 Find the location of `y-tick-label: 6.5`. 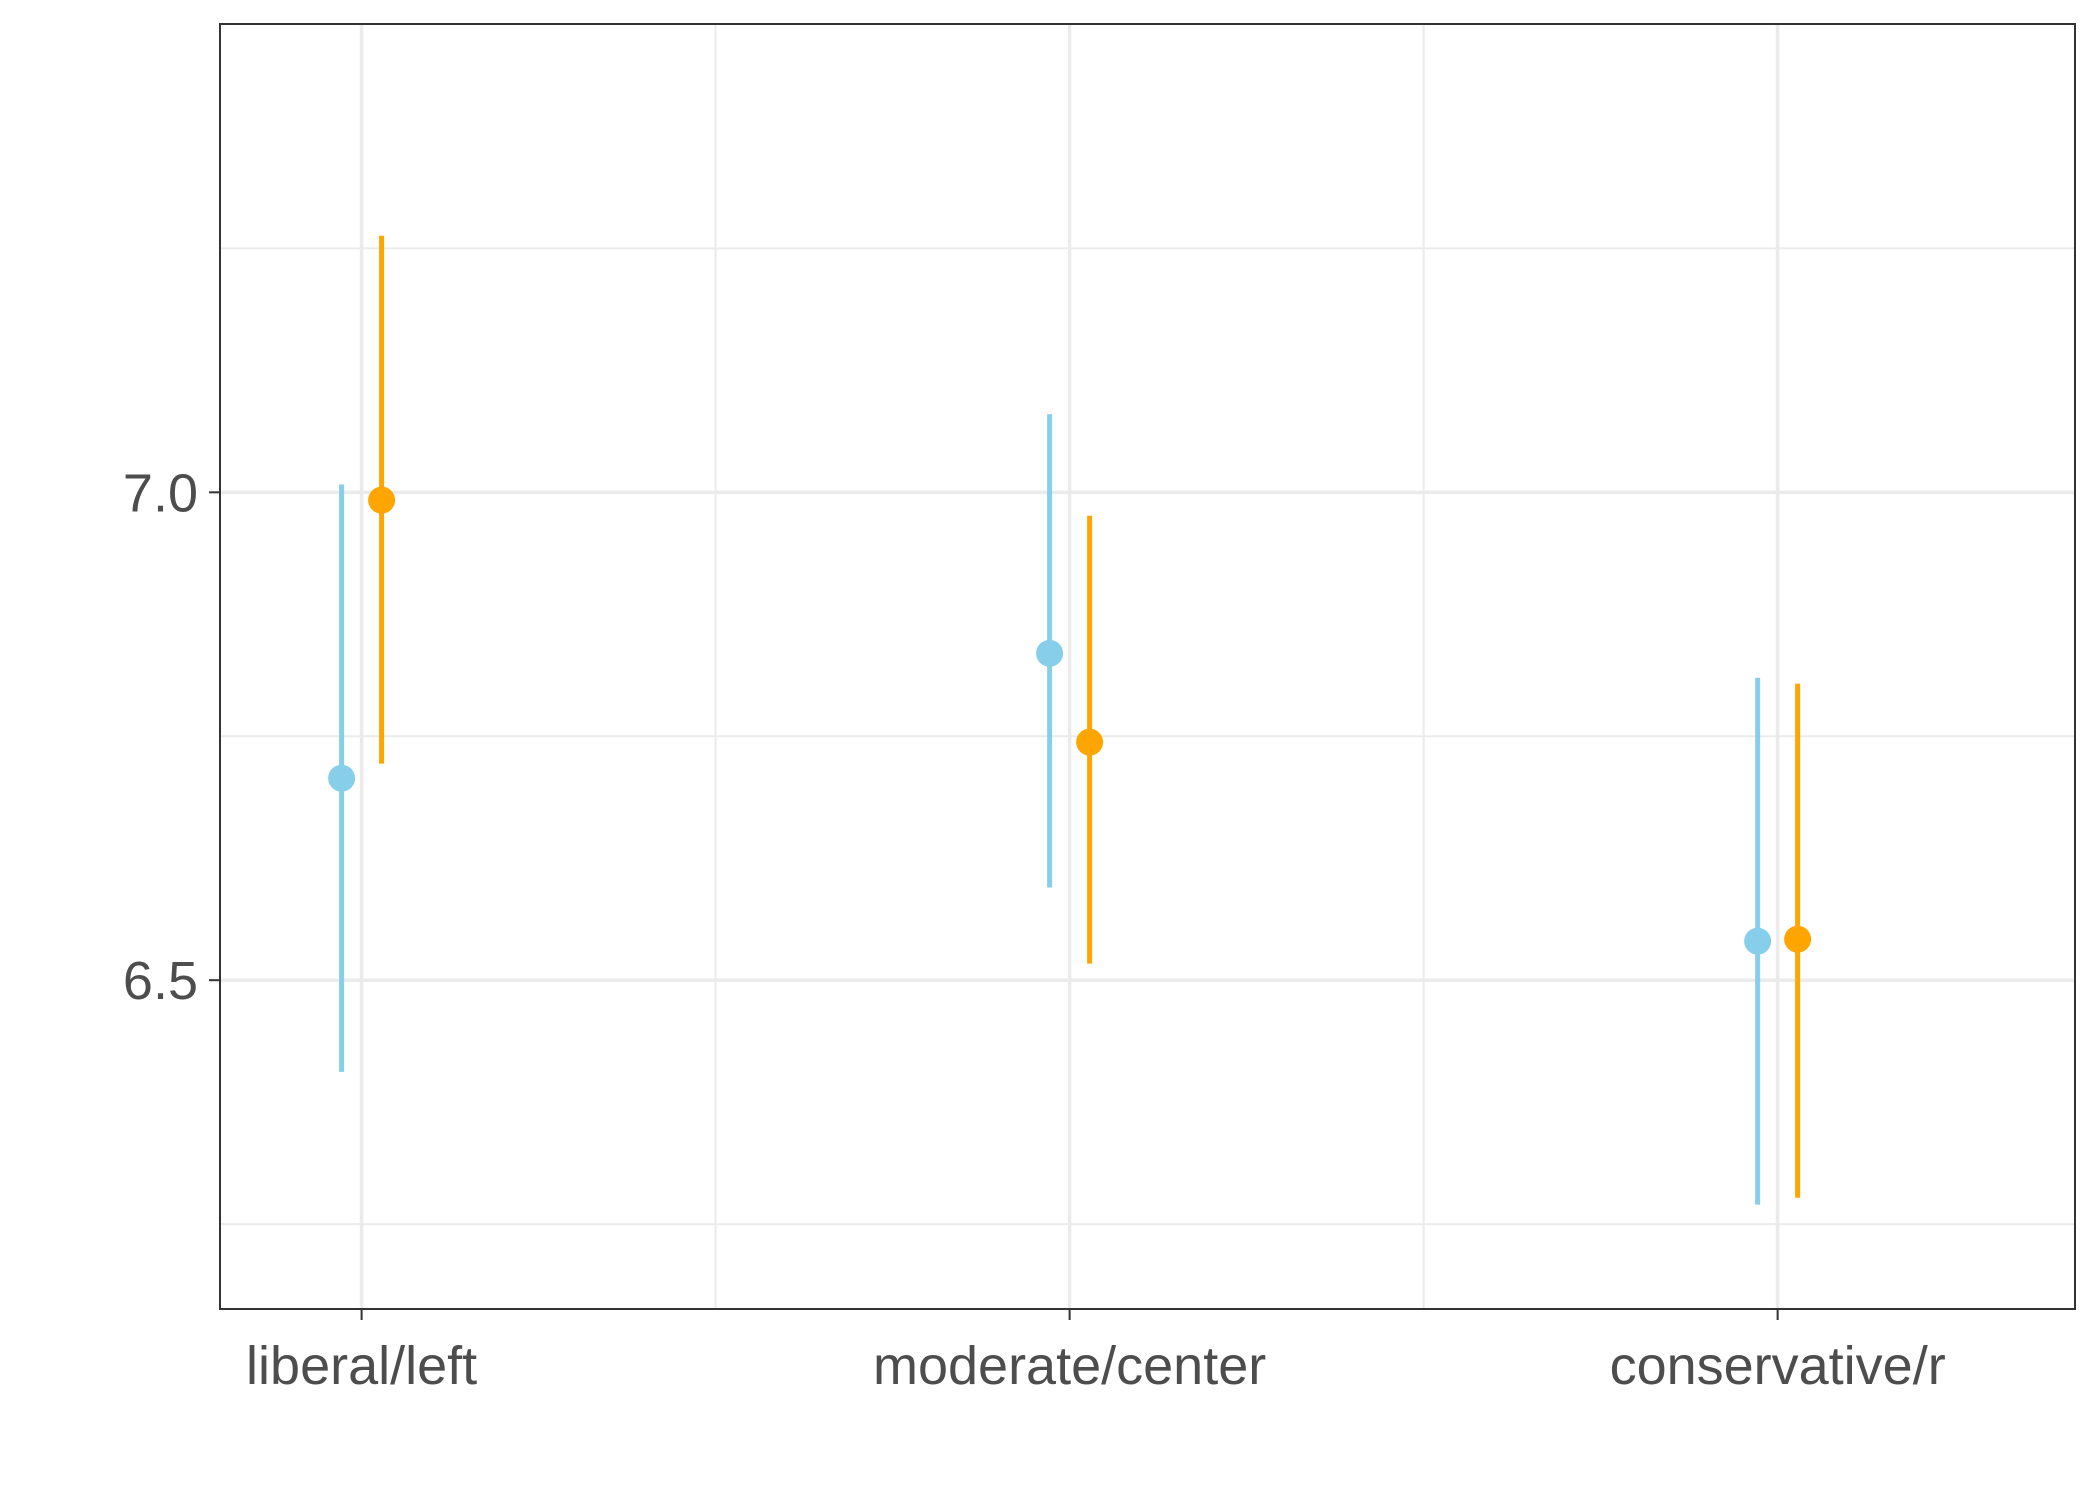

y-tick-label: 6.5 is located at coordinates (160, 981).